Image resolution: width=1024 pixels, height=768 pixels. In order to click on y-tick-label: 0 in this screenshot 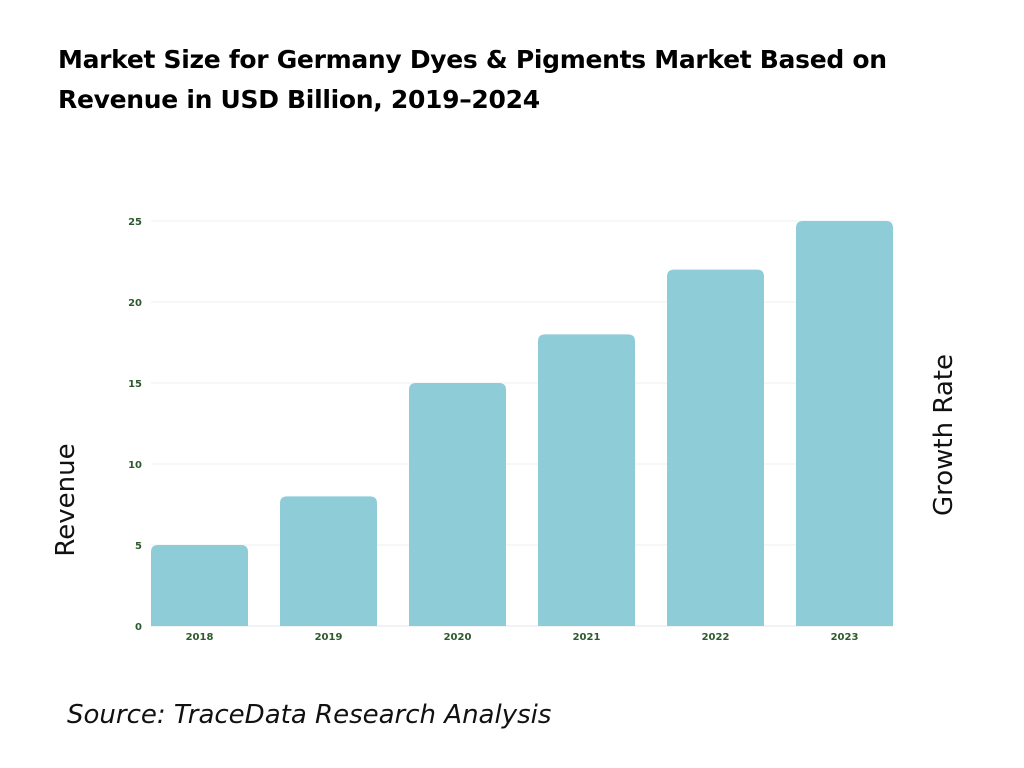, I will do `click(138, 627)`.